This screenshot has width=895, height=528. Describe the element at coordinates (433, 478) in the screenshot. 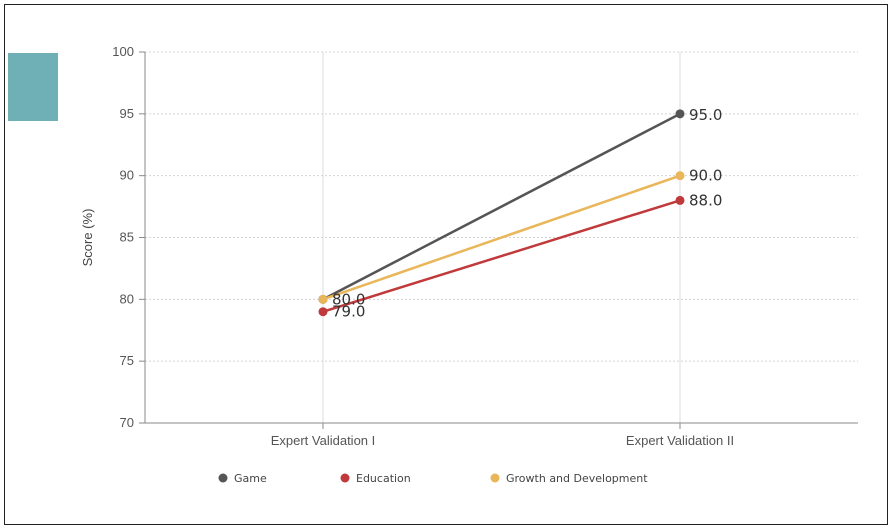

I see `legend: Game Education Growth and Development` at that location.